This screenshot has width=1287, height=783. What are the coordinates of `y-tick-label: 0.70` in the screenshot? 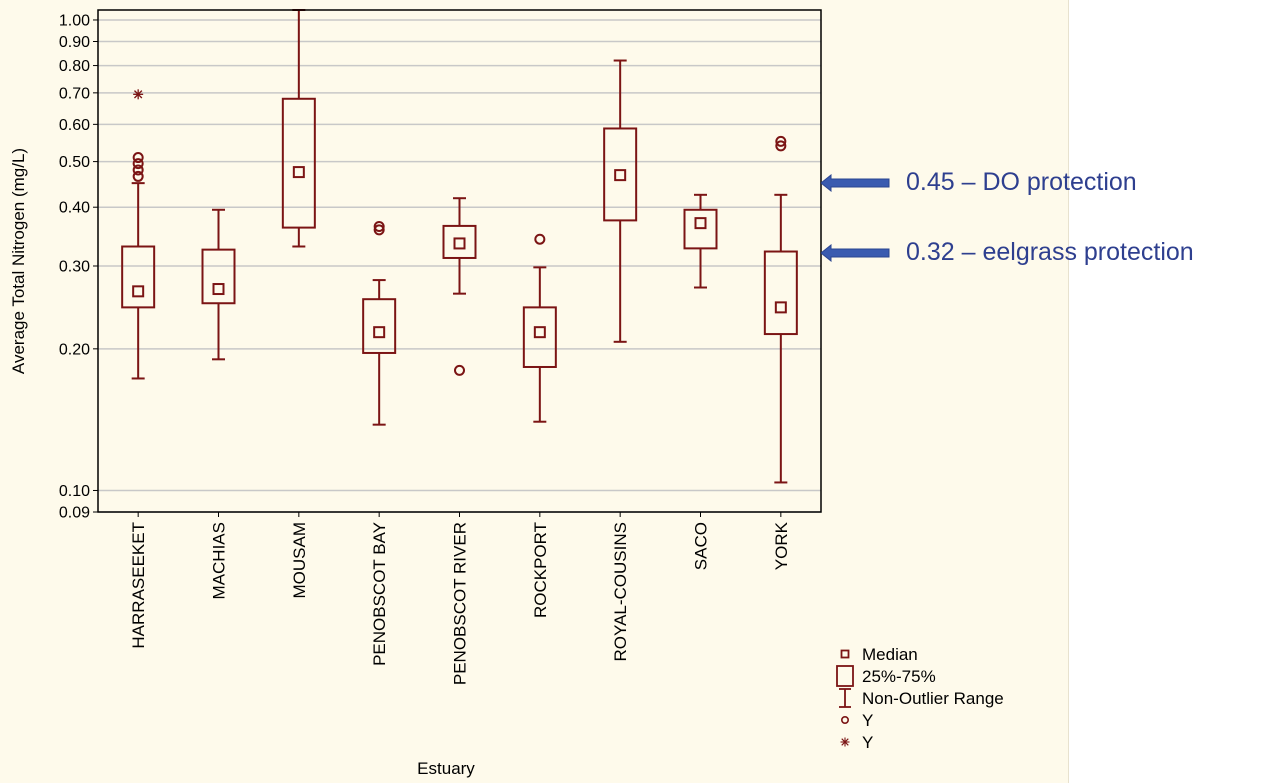 It's located at (74, 93).